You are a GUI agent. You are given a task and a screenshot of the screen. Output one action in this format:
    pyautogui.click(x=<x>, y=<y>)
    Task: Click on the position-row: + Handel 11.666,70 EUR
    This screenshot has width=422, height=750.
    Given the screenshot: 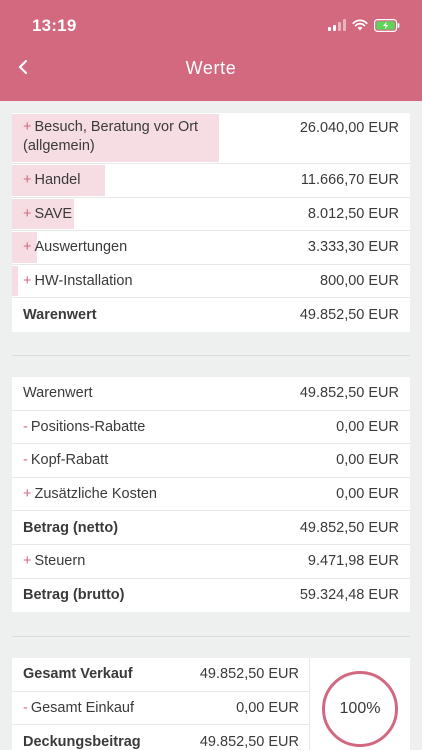 What is the action you would take?
    pyautogui.click(x=211, y=181)
    